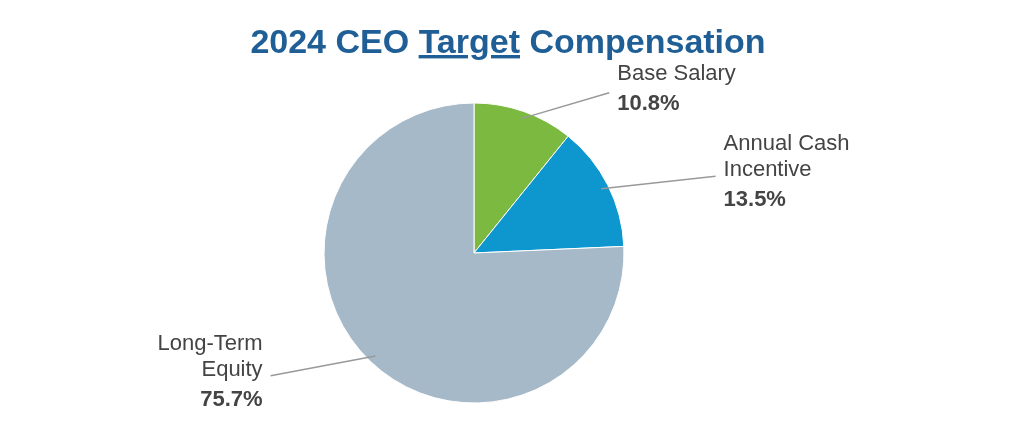  I want to click on data-label: 13.5%, so click(754, 199).